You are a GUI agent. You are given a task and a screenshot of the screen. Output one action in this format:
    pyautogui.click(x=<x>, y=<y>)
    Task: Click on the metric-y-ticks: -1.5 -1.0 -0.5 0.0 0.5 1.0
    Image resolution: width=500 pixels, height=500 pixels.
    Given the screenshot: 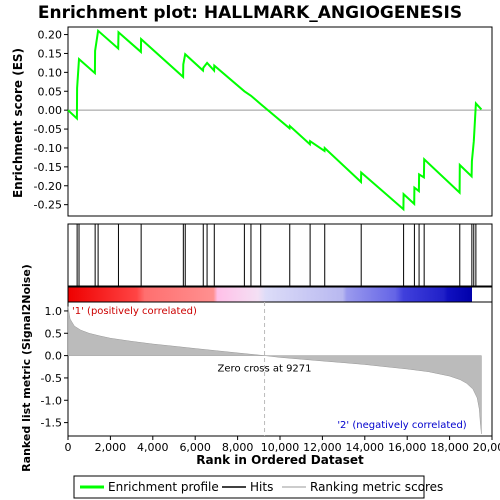 What is the action you would take?
    pyautogui.click(x=54, y=367)
    